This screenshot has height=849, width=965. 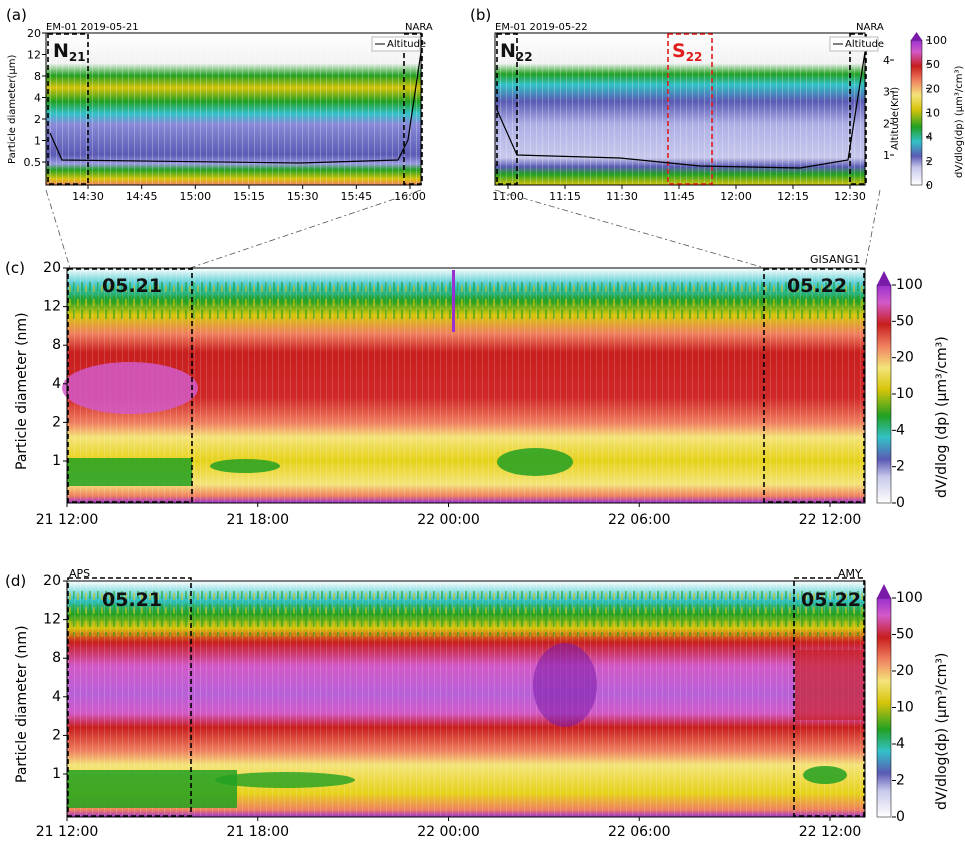 I want to click on x-tick-label: 15:30, so click(x=303, y=196).